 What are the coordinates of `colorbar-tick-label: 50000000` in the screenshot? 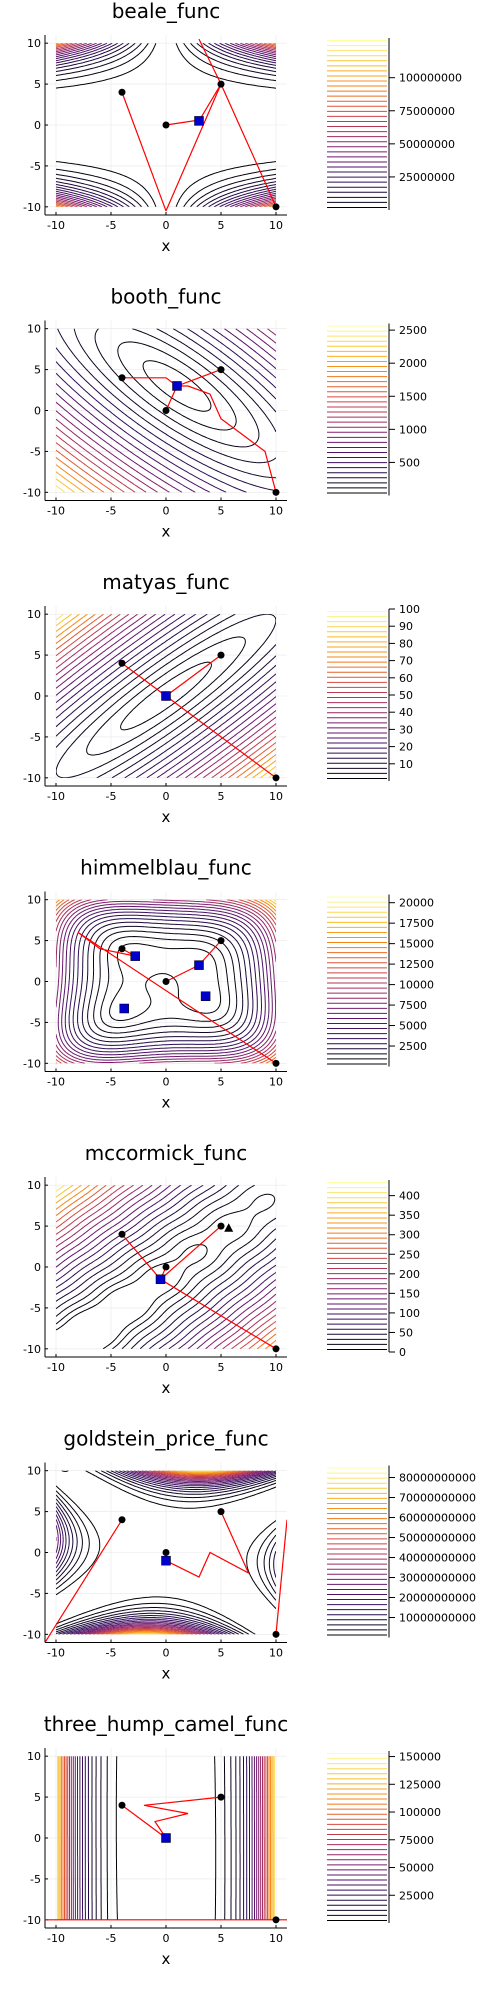 It's located at (427, 144).